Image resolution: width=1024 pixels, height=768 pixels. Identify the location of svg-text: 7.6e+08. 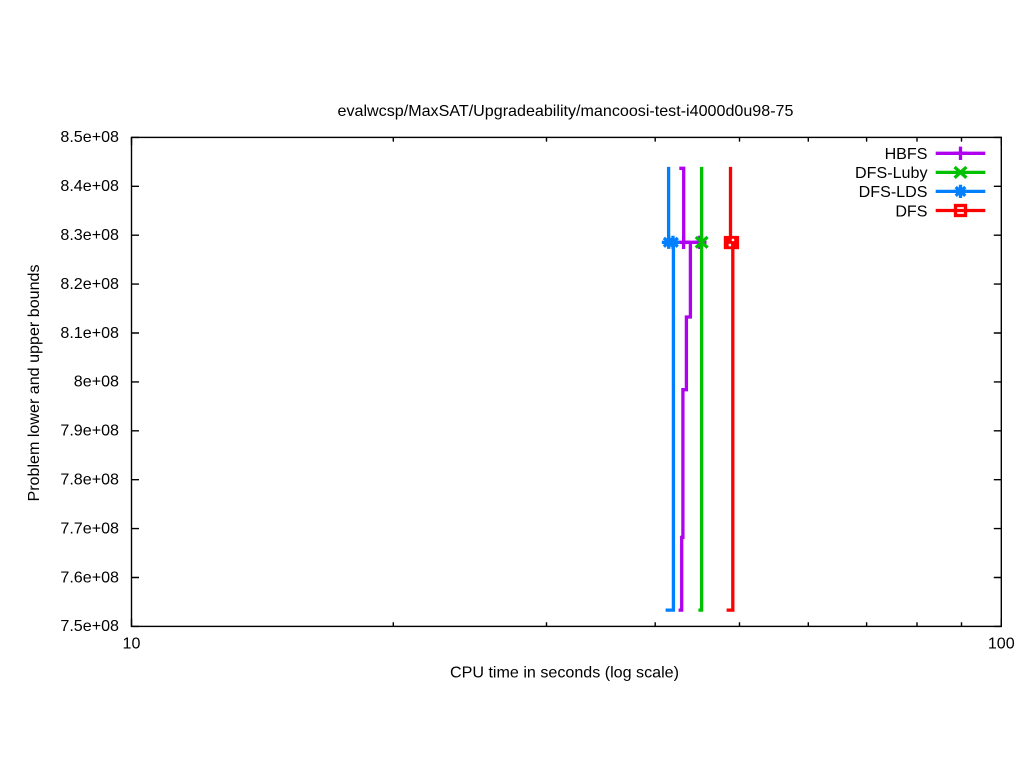
(89, 577).